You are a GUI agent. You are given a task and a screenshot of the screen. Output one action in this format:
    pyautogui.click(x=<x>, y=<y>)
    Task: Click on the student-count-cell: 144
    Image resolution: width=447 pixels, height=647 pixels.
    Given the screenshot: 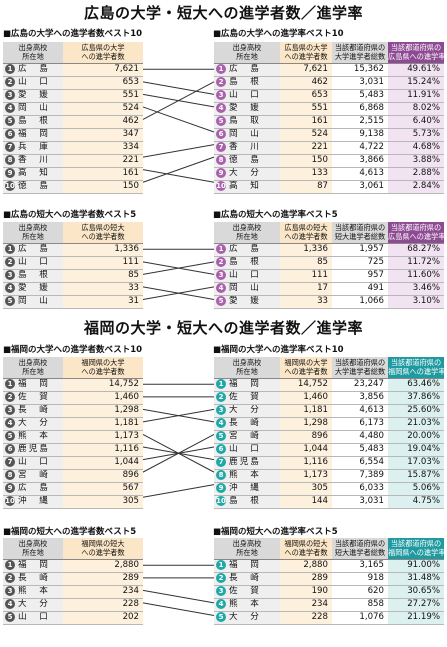 What is the action you would take?
    pyautogui.click(x=306, y=502)
    